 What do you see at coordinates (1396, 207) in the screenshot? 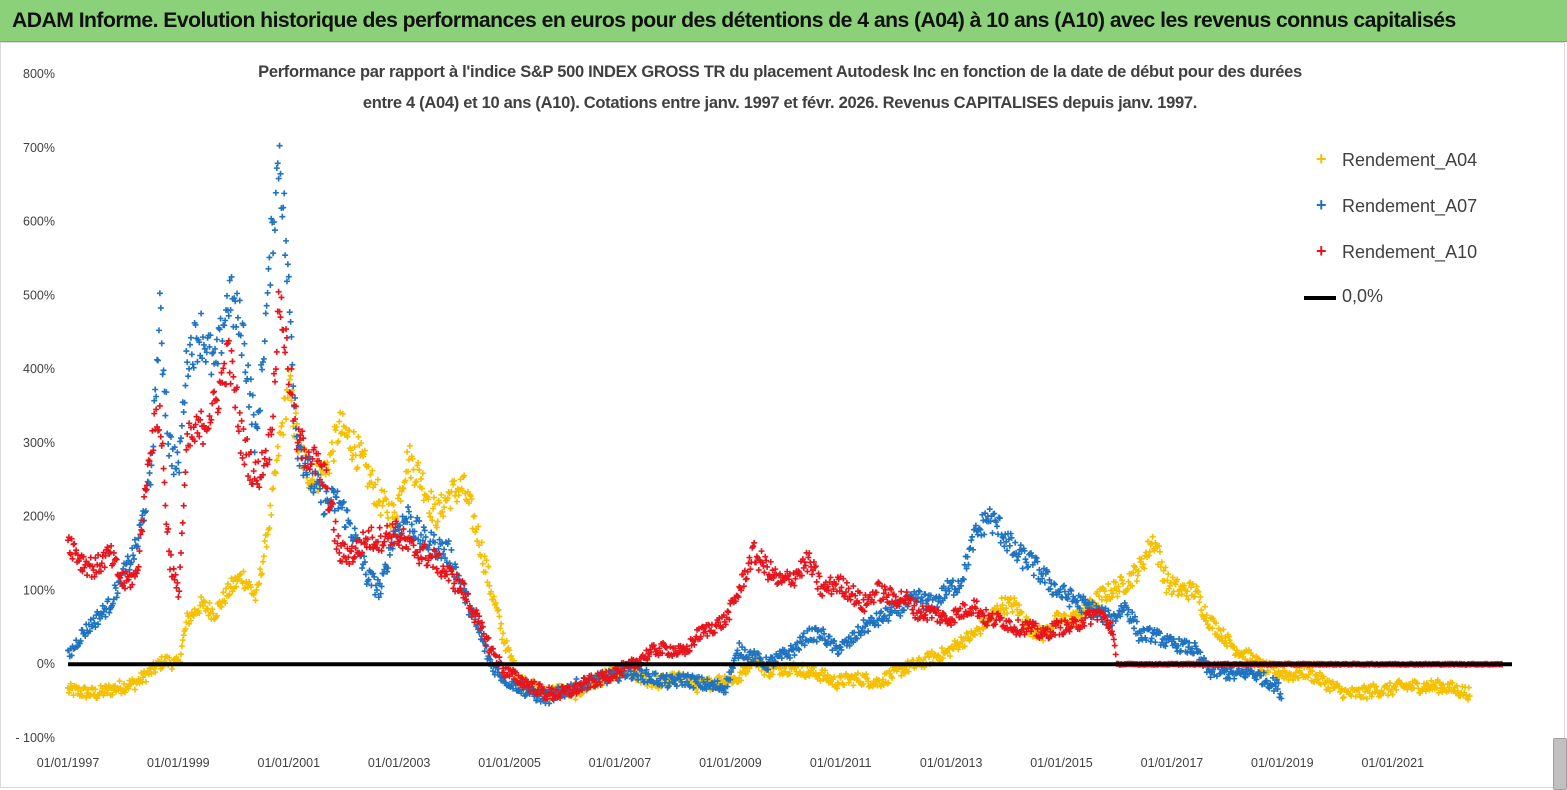
I see `legend-item-a07: + Rendement_A07` at bounding box center [1396, 207].